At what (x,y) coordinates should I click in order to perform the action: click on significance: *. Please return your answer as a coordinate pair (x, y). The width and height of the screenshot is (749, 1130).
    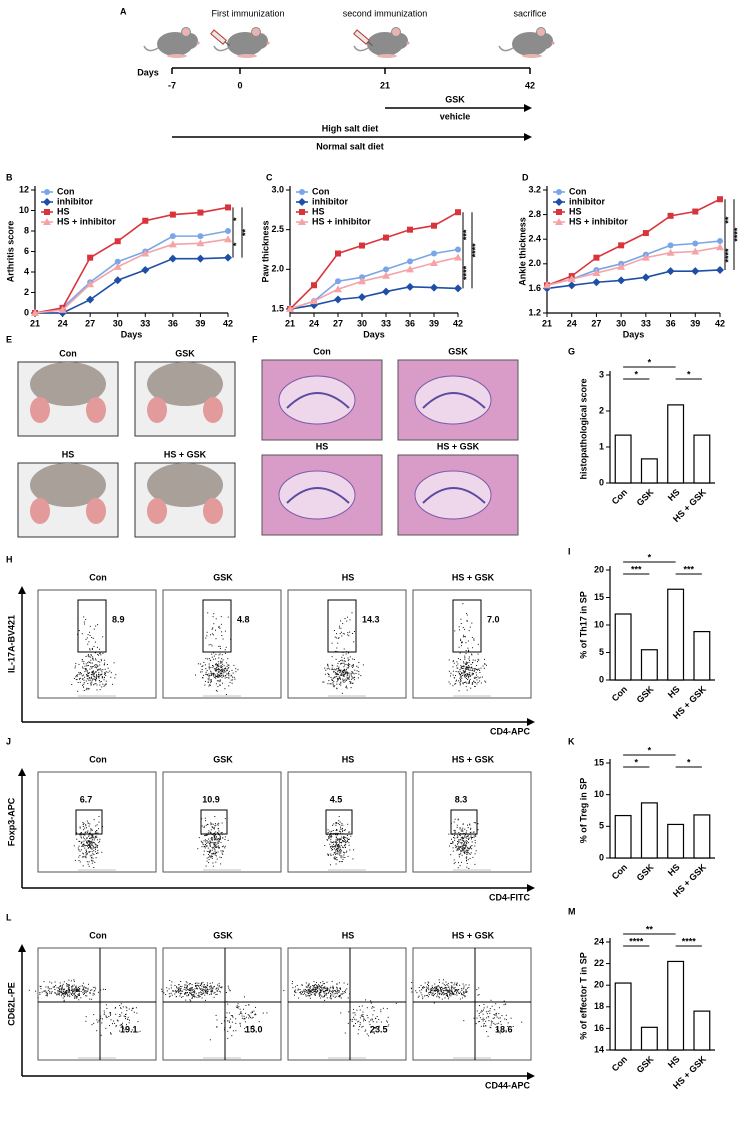
    Looking at the image, I should click on (636, 762).